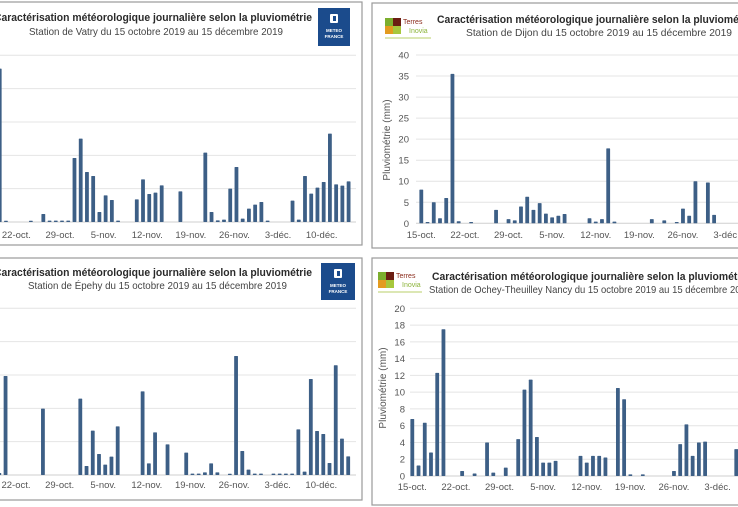 This screenshot has height=507, width=738. I want to click on y-tick-label: 12, so click(399, 376).